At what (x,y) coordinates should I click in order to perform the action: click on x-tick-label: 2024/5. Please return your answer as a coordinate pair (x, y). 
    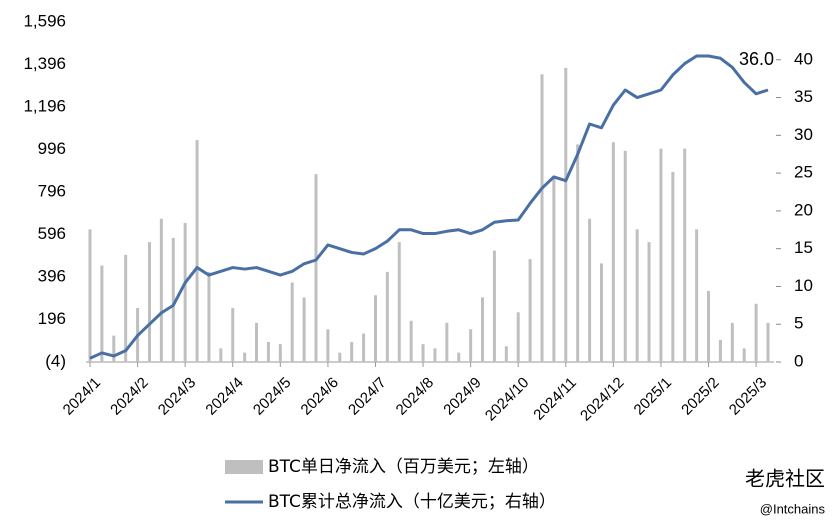
    Looking at the image, I should click on (272, 396).